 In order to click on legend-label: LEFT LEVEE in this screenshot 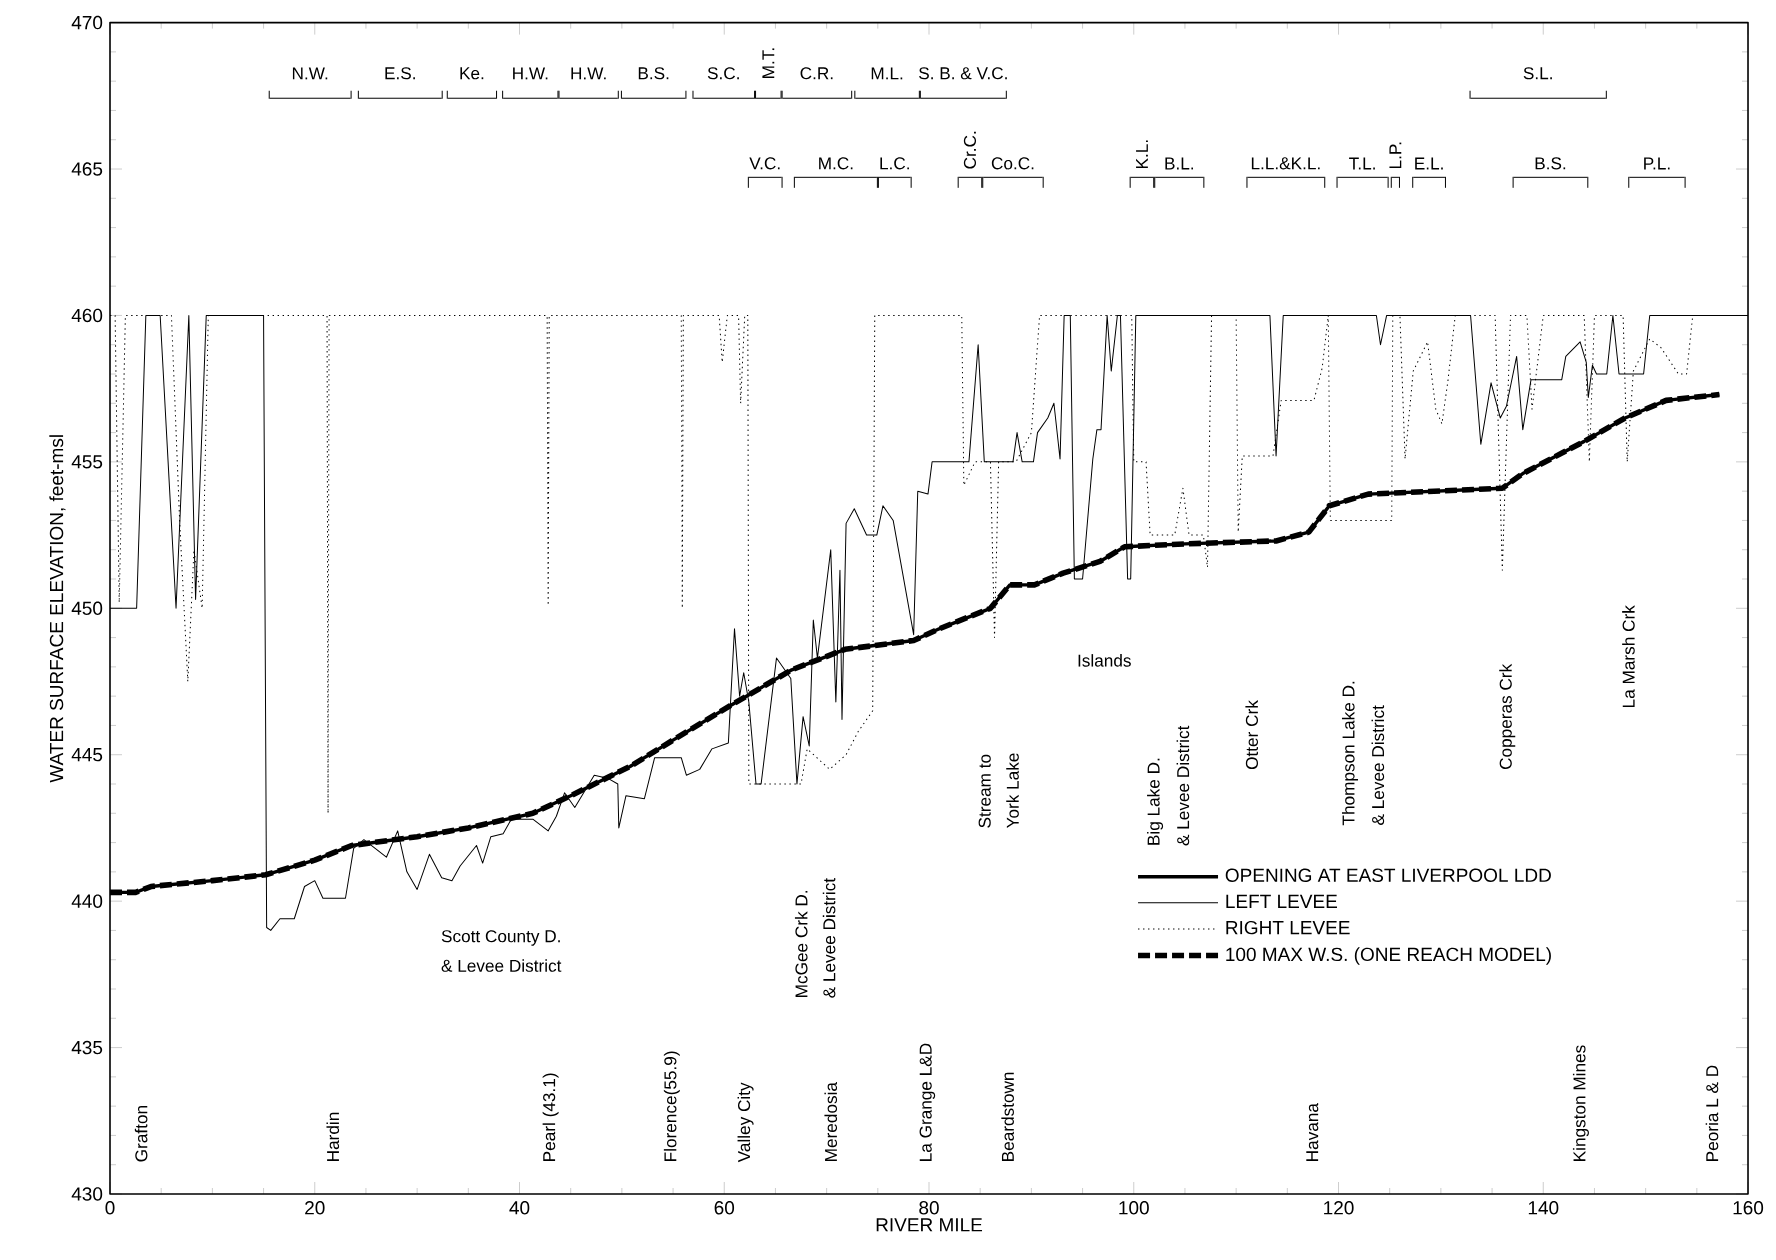, I will do `click(1281, 901)`.